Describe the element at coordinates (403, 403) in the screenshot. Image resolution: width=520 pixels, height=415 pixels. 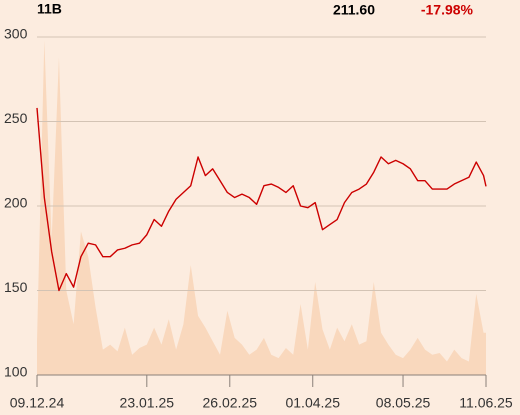
I see `x-tick-label: 08.05.25` at that location.